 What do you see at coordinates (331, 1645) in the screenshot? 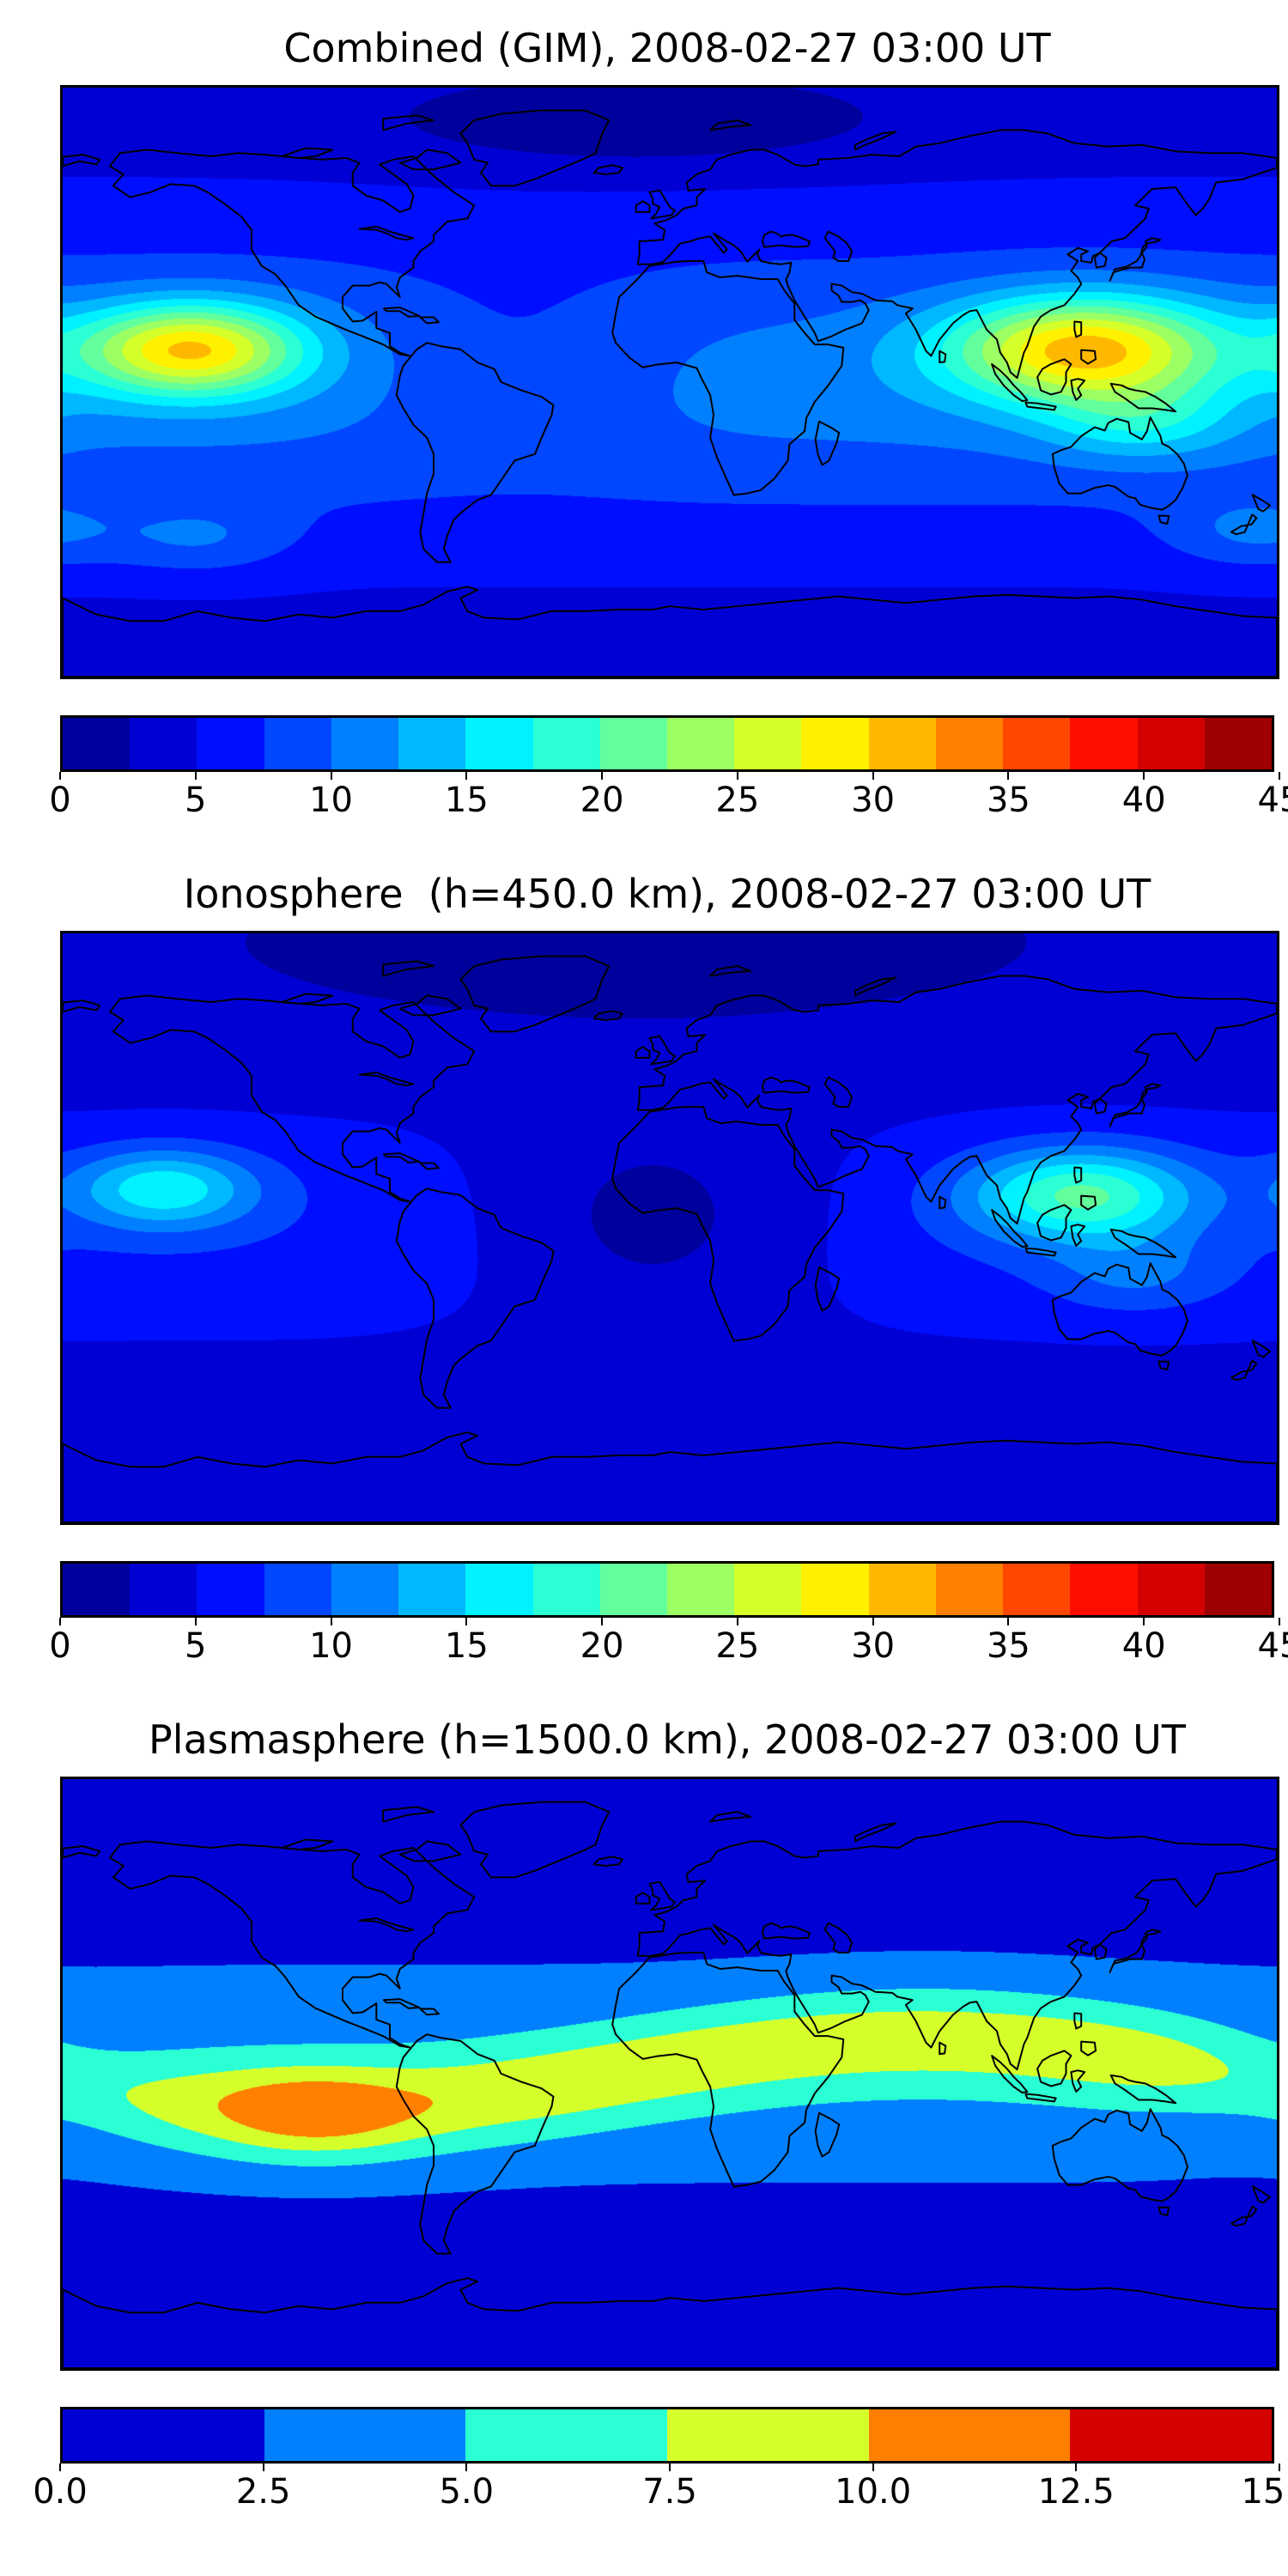
I see `colorbar-tick-label: 10` at bounding box center [331, 1645].